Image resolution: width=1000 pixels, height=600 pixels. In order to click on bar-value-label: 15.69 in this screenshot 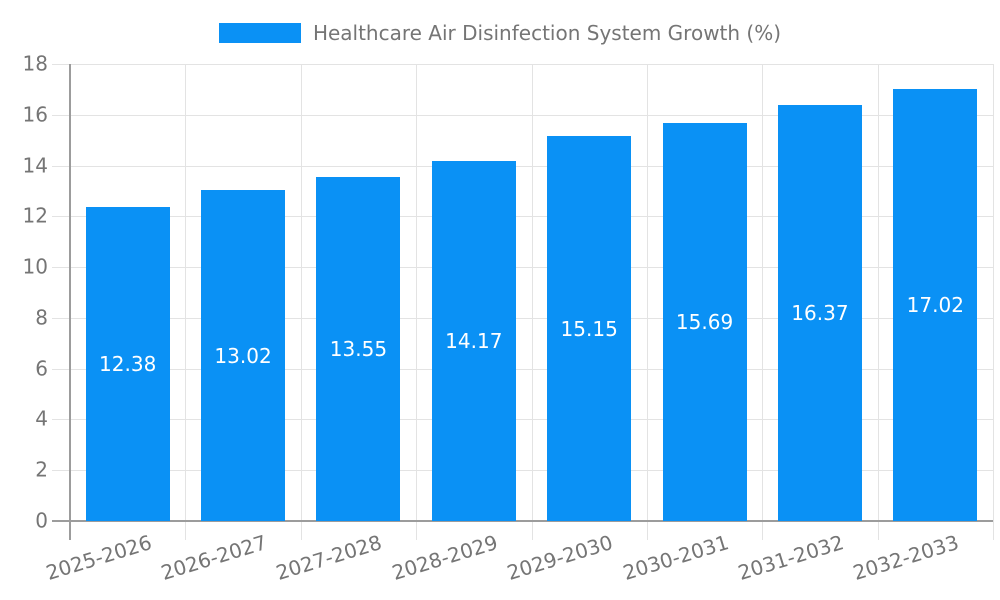, I will do `click(704, 321)`.